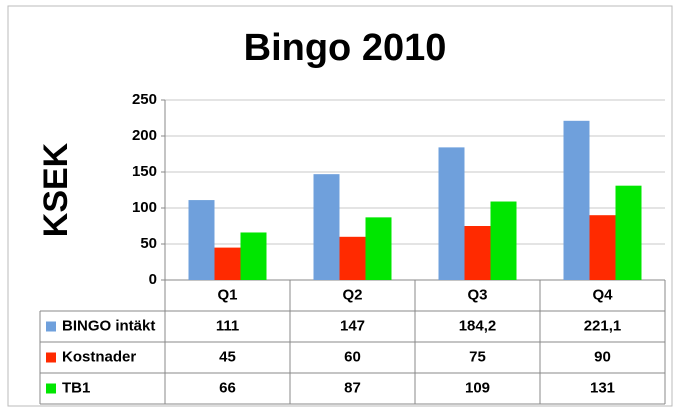  What do you see at coordinates (477, 356) in the screenshot?
I see `table-value: 75` at bounding box center [477, 356].